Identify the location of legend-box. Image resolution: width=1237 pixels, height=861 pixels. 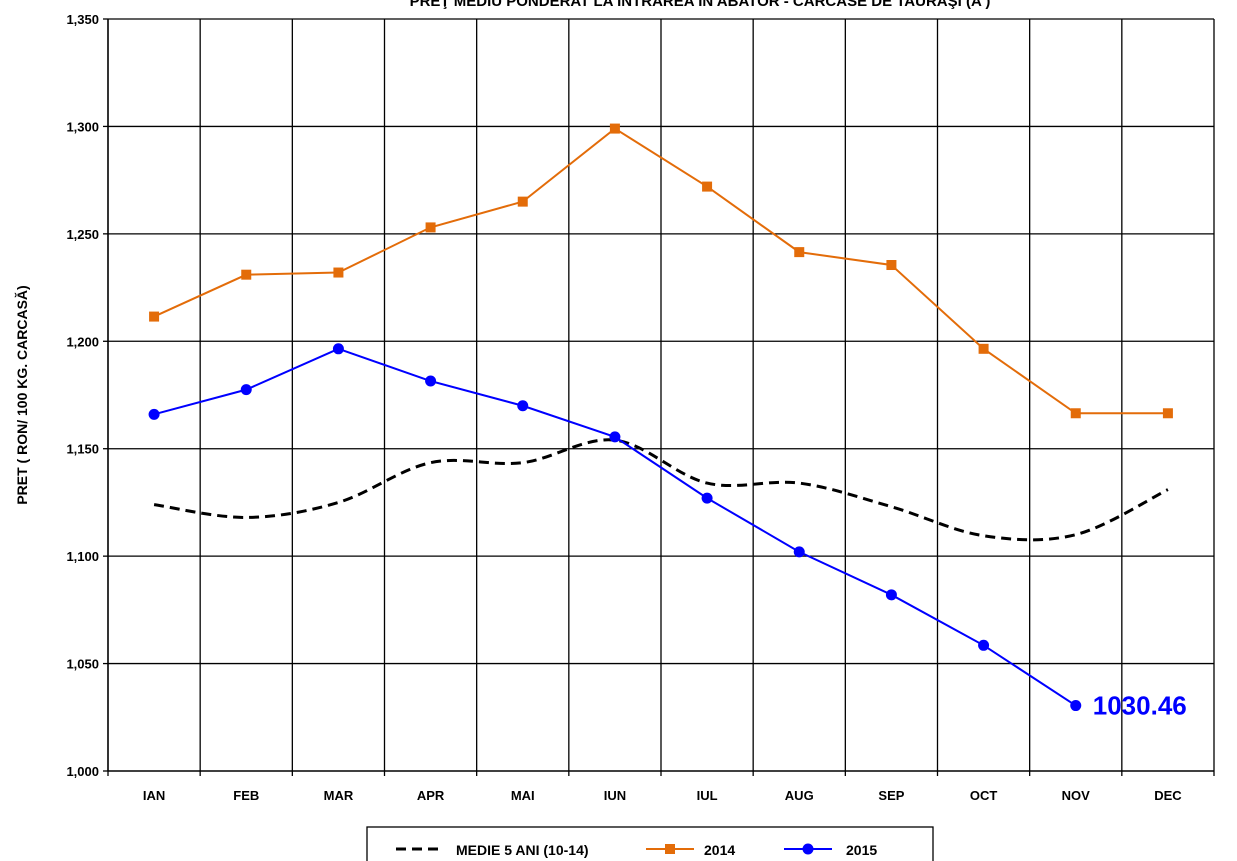
(650, 843).